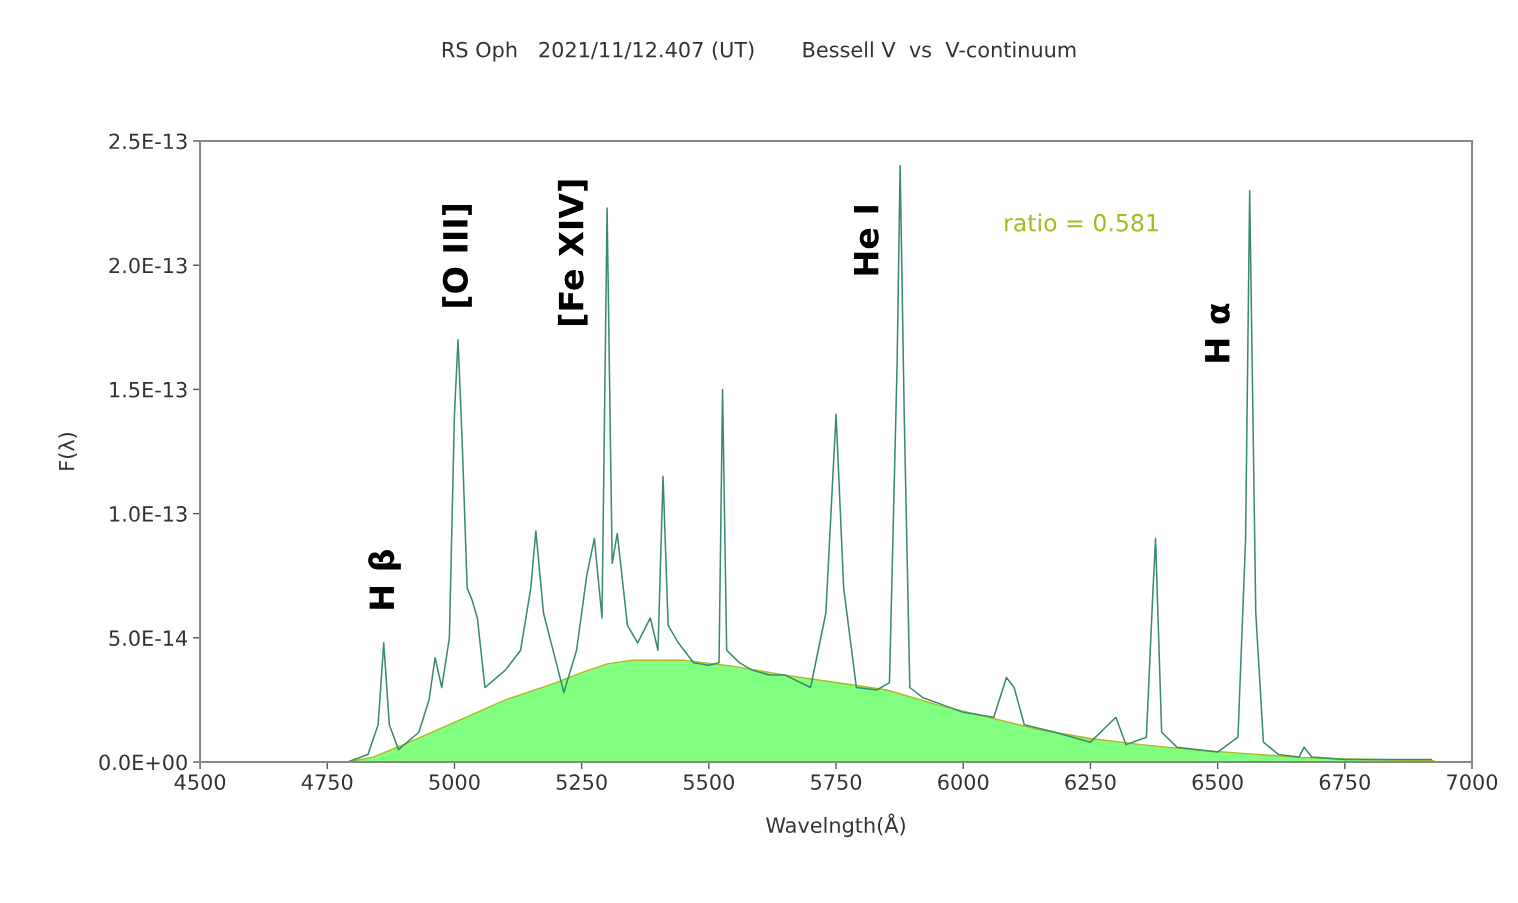  I want to click on x-tick-label: 6250, so click(1090, 782).